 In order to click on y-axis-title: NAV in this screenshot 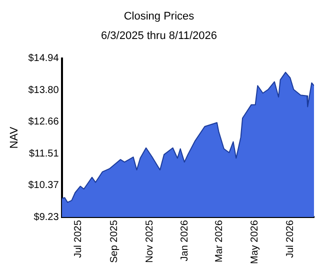, I will do `click(14, 137)`.